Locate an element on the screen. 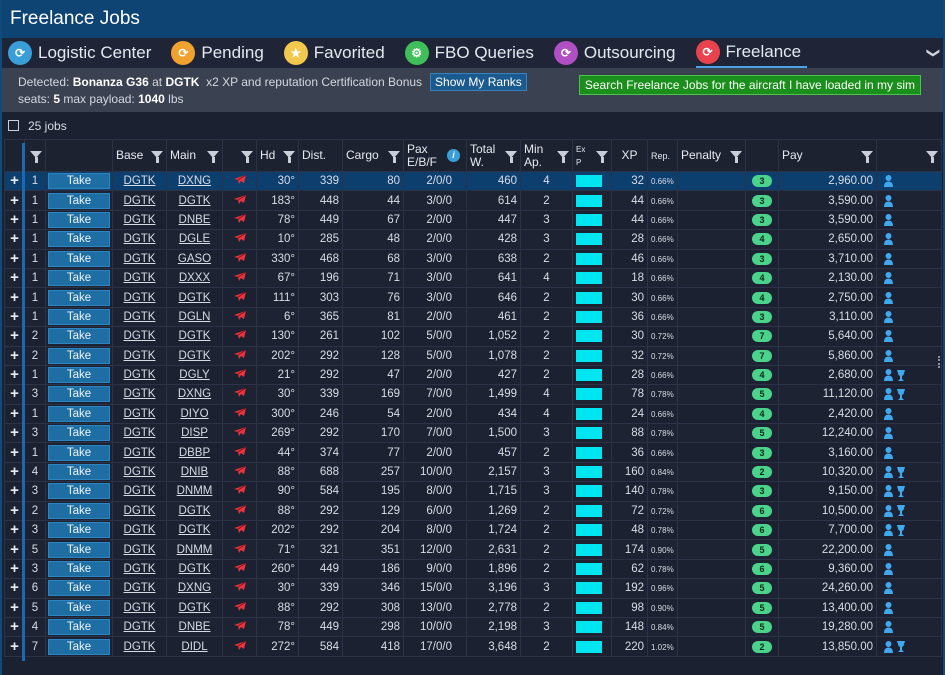  col-dist: Dist. is located at coordinates (320, 155).